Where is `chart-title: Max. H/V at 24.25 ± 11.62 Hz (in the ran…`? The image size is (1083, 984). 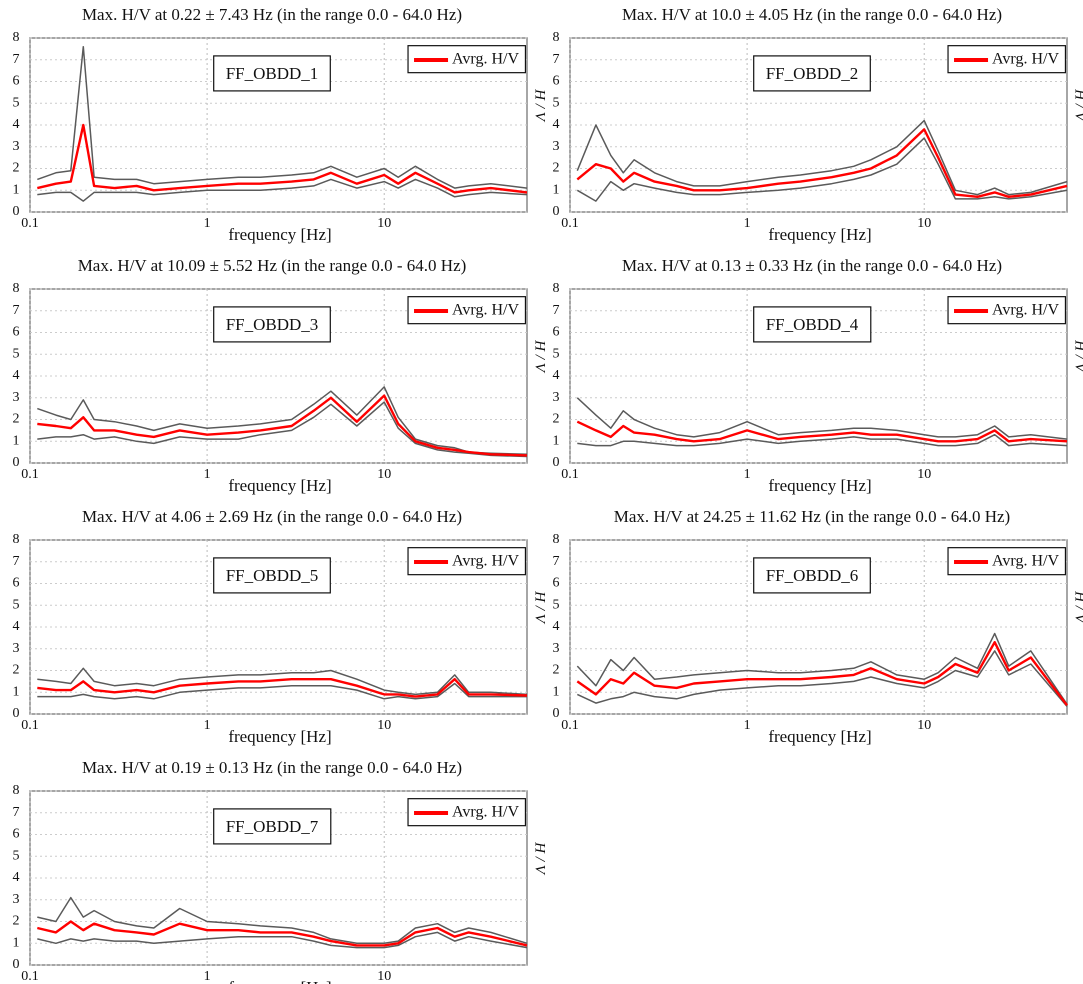 chart-title: Max. H/V at 24.25 ± 11.62 Hz (in the ran… is located at coordinates (812, 516).